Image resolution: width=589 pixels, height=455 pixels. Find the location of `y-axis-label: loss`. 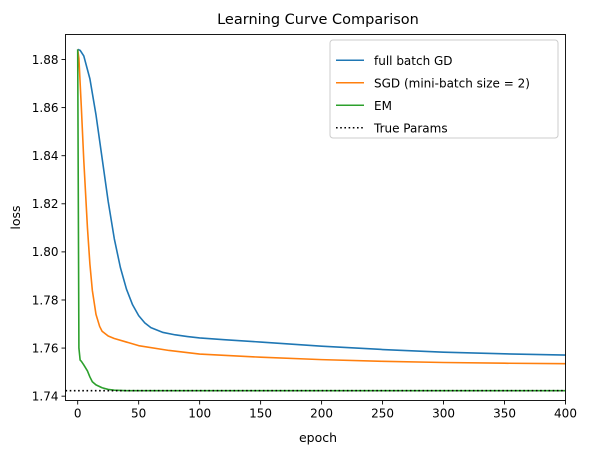

y-axis-label: loss is located at coordinates (15, 217).